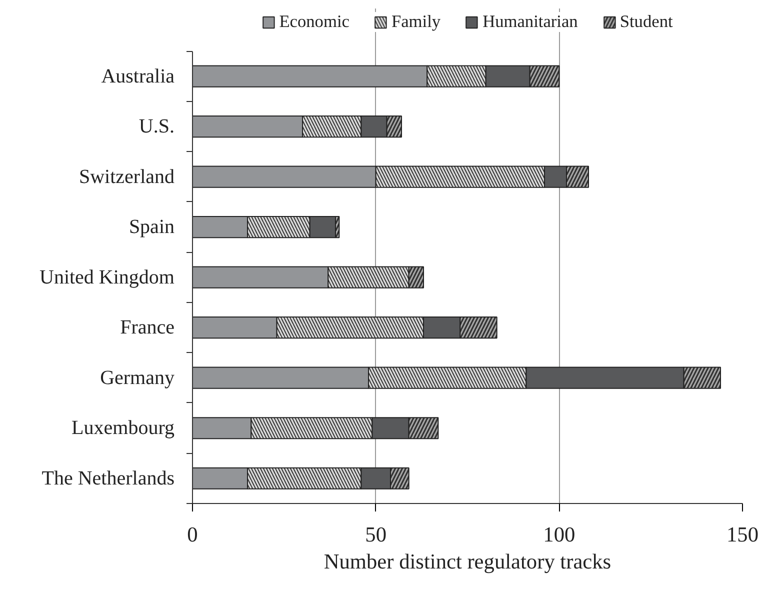 The image size is (766, 595). What do you see at coordinates (375, 534) in the screenshot?
I see `x-tick-label: 50` at bounding box center [375, 534].